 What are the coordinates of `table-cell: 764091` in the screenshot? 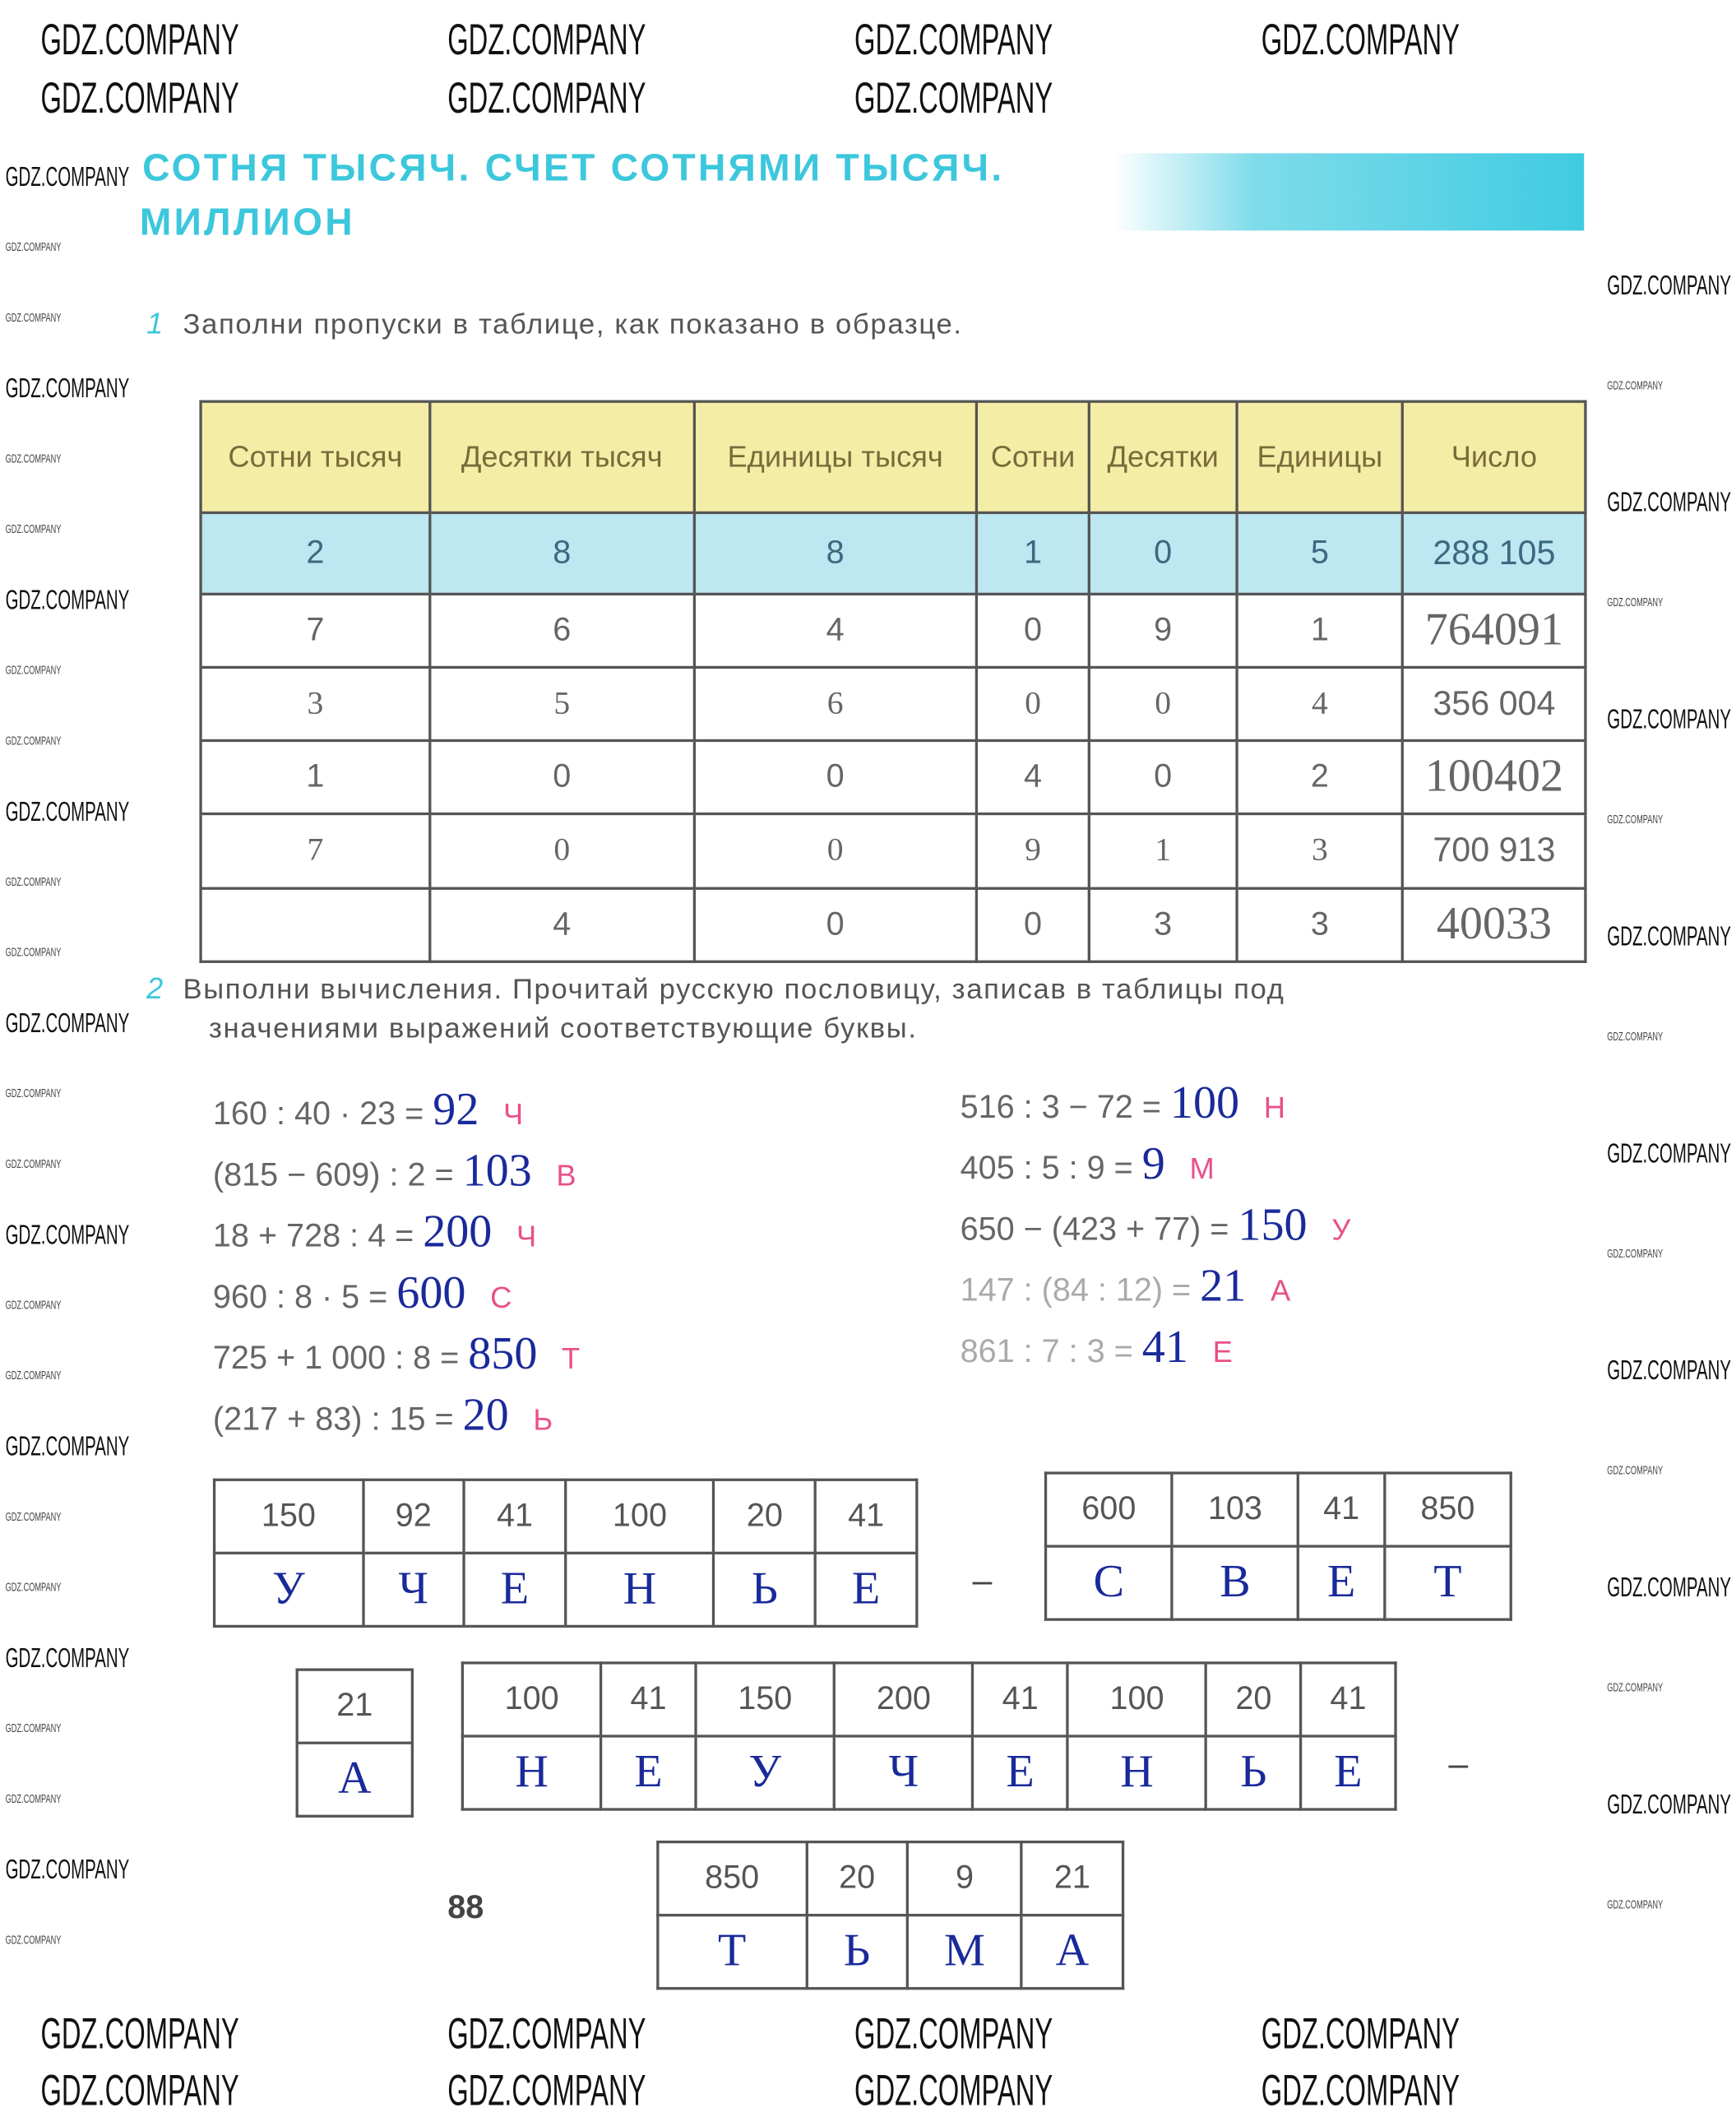 It's located at (1494, 630).